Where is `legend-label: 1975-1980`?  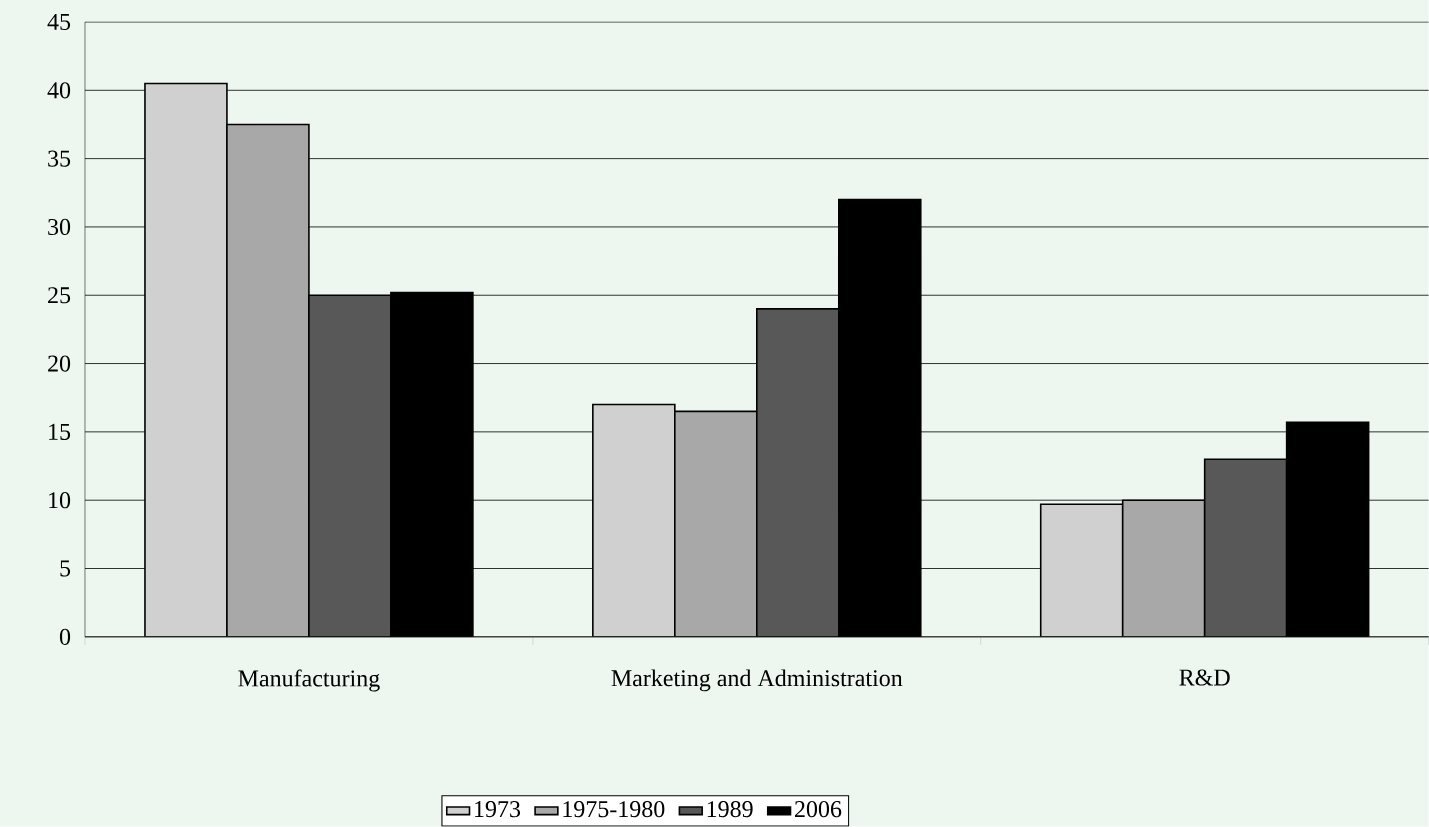
legend-label: 1975-1980 is located at coordinates (614, 809).